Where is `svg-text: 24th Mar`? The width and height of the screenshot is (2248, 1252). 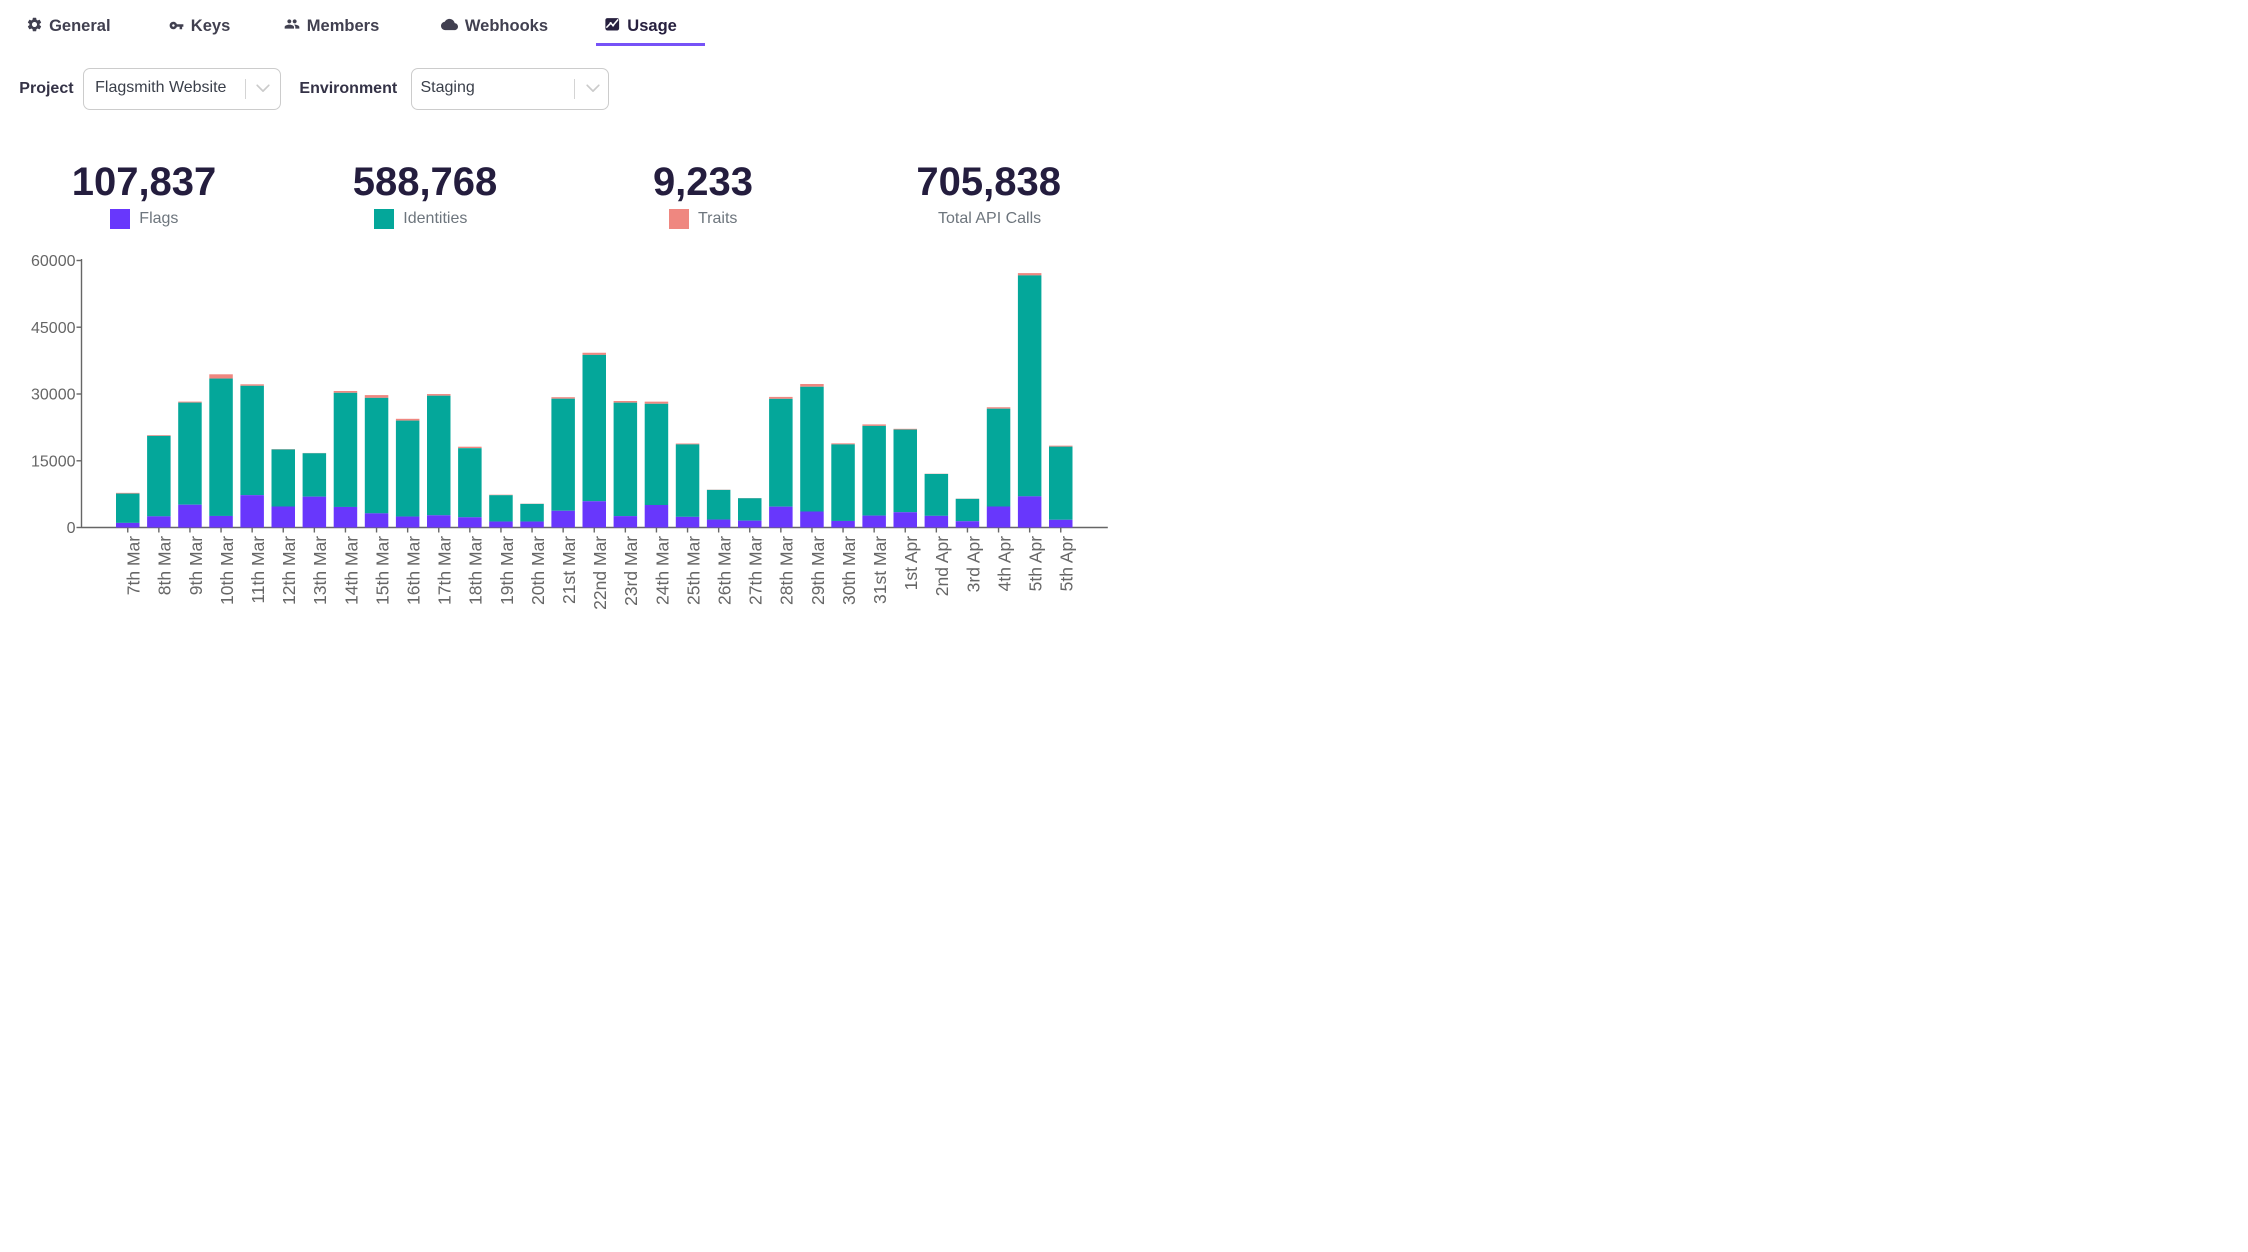
svg-text: 24th Mar is located at coordinates (662, 570).